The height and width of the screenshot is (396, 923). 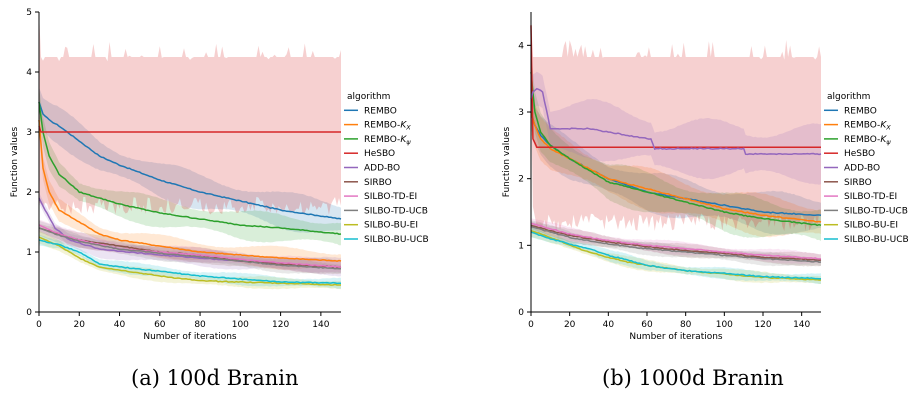 I want to click on caption-b: (b) 1000d Branin, so click(x=693, y=378).